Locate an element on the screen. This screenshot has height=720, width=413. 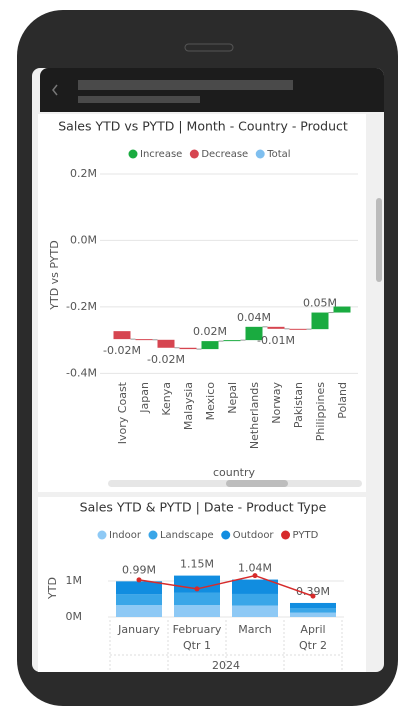
scrollbar is located at coordinates (379, 240).